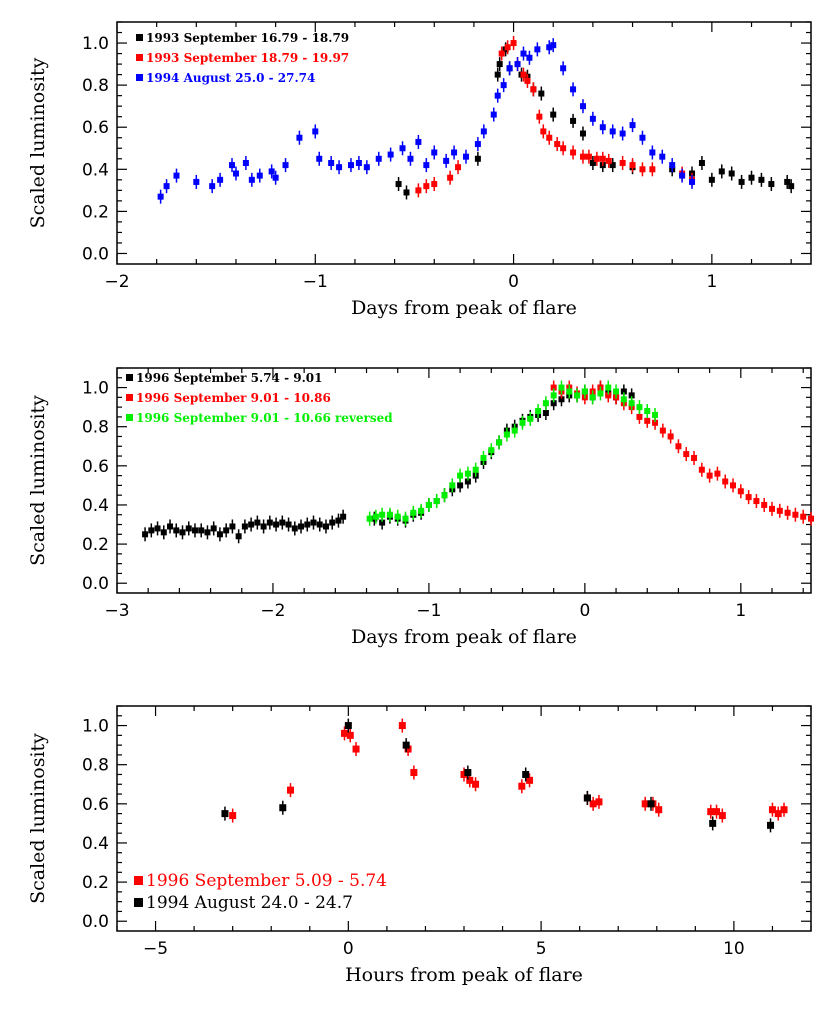 This screenshot has width=830, height=1009. I want to click on legend-entry: 1993 September 16.79 - 18.79, so click(247, 38).